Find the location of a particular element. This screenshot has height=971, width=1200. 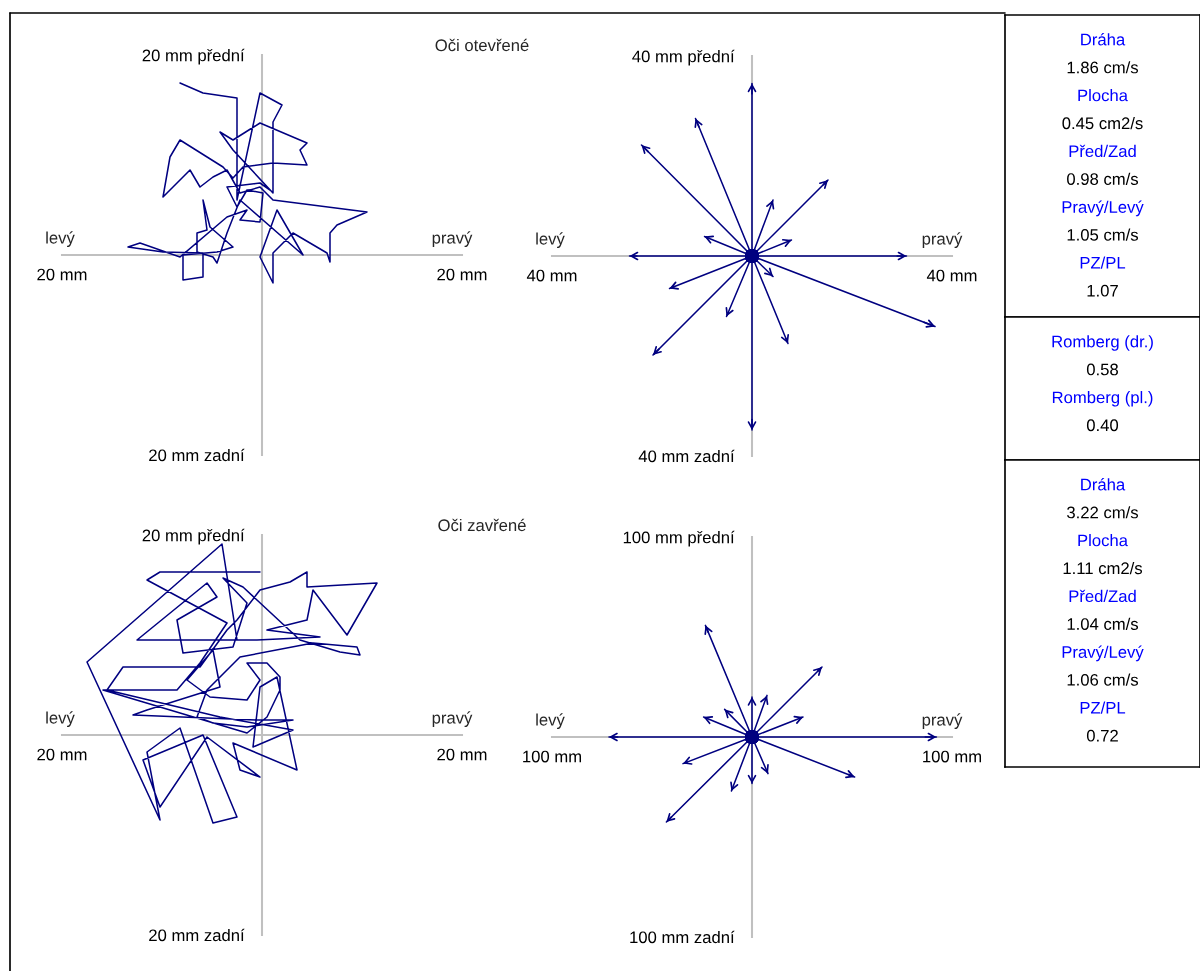

y-tick-label: 100 mm přední is located at coordinates (679, 538).